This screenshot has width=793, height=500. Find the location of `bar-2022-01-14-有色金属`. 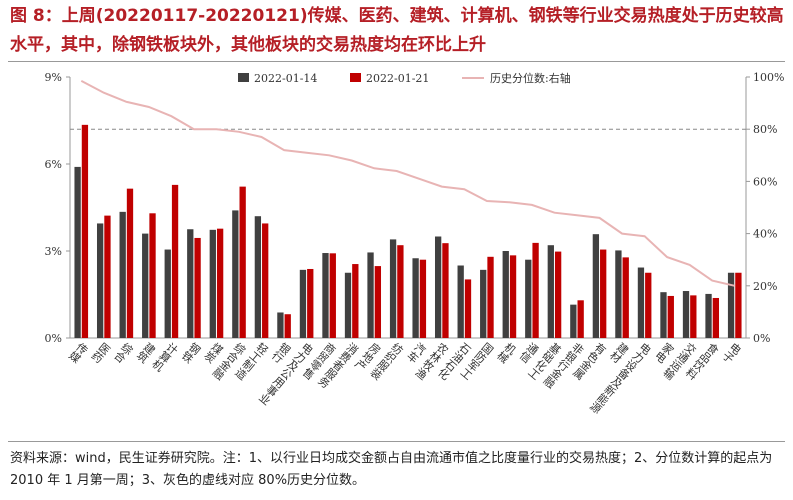

bar-2022-01-14-有色金属 is located at coordinates (596, 286).